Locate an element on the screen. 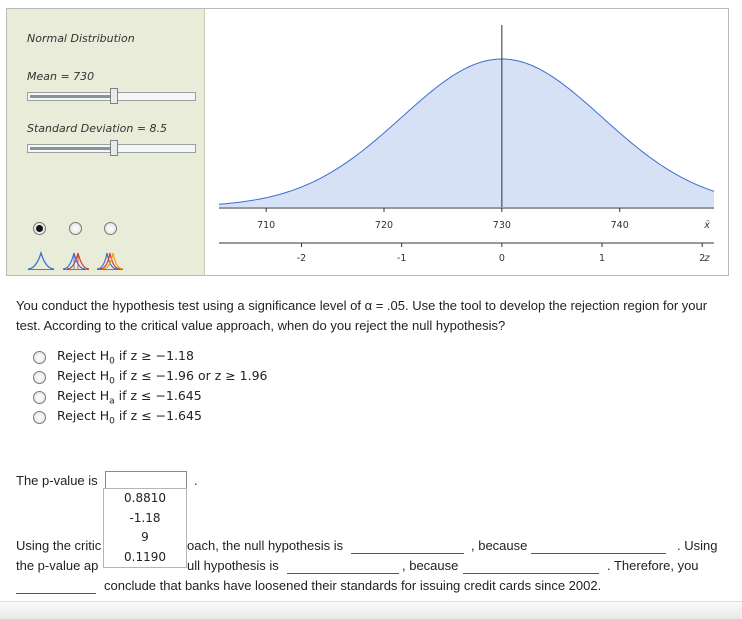 This screenshot has width=742, height=619. x-tick-label: 730 is located at coordinates (502, 225).